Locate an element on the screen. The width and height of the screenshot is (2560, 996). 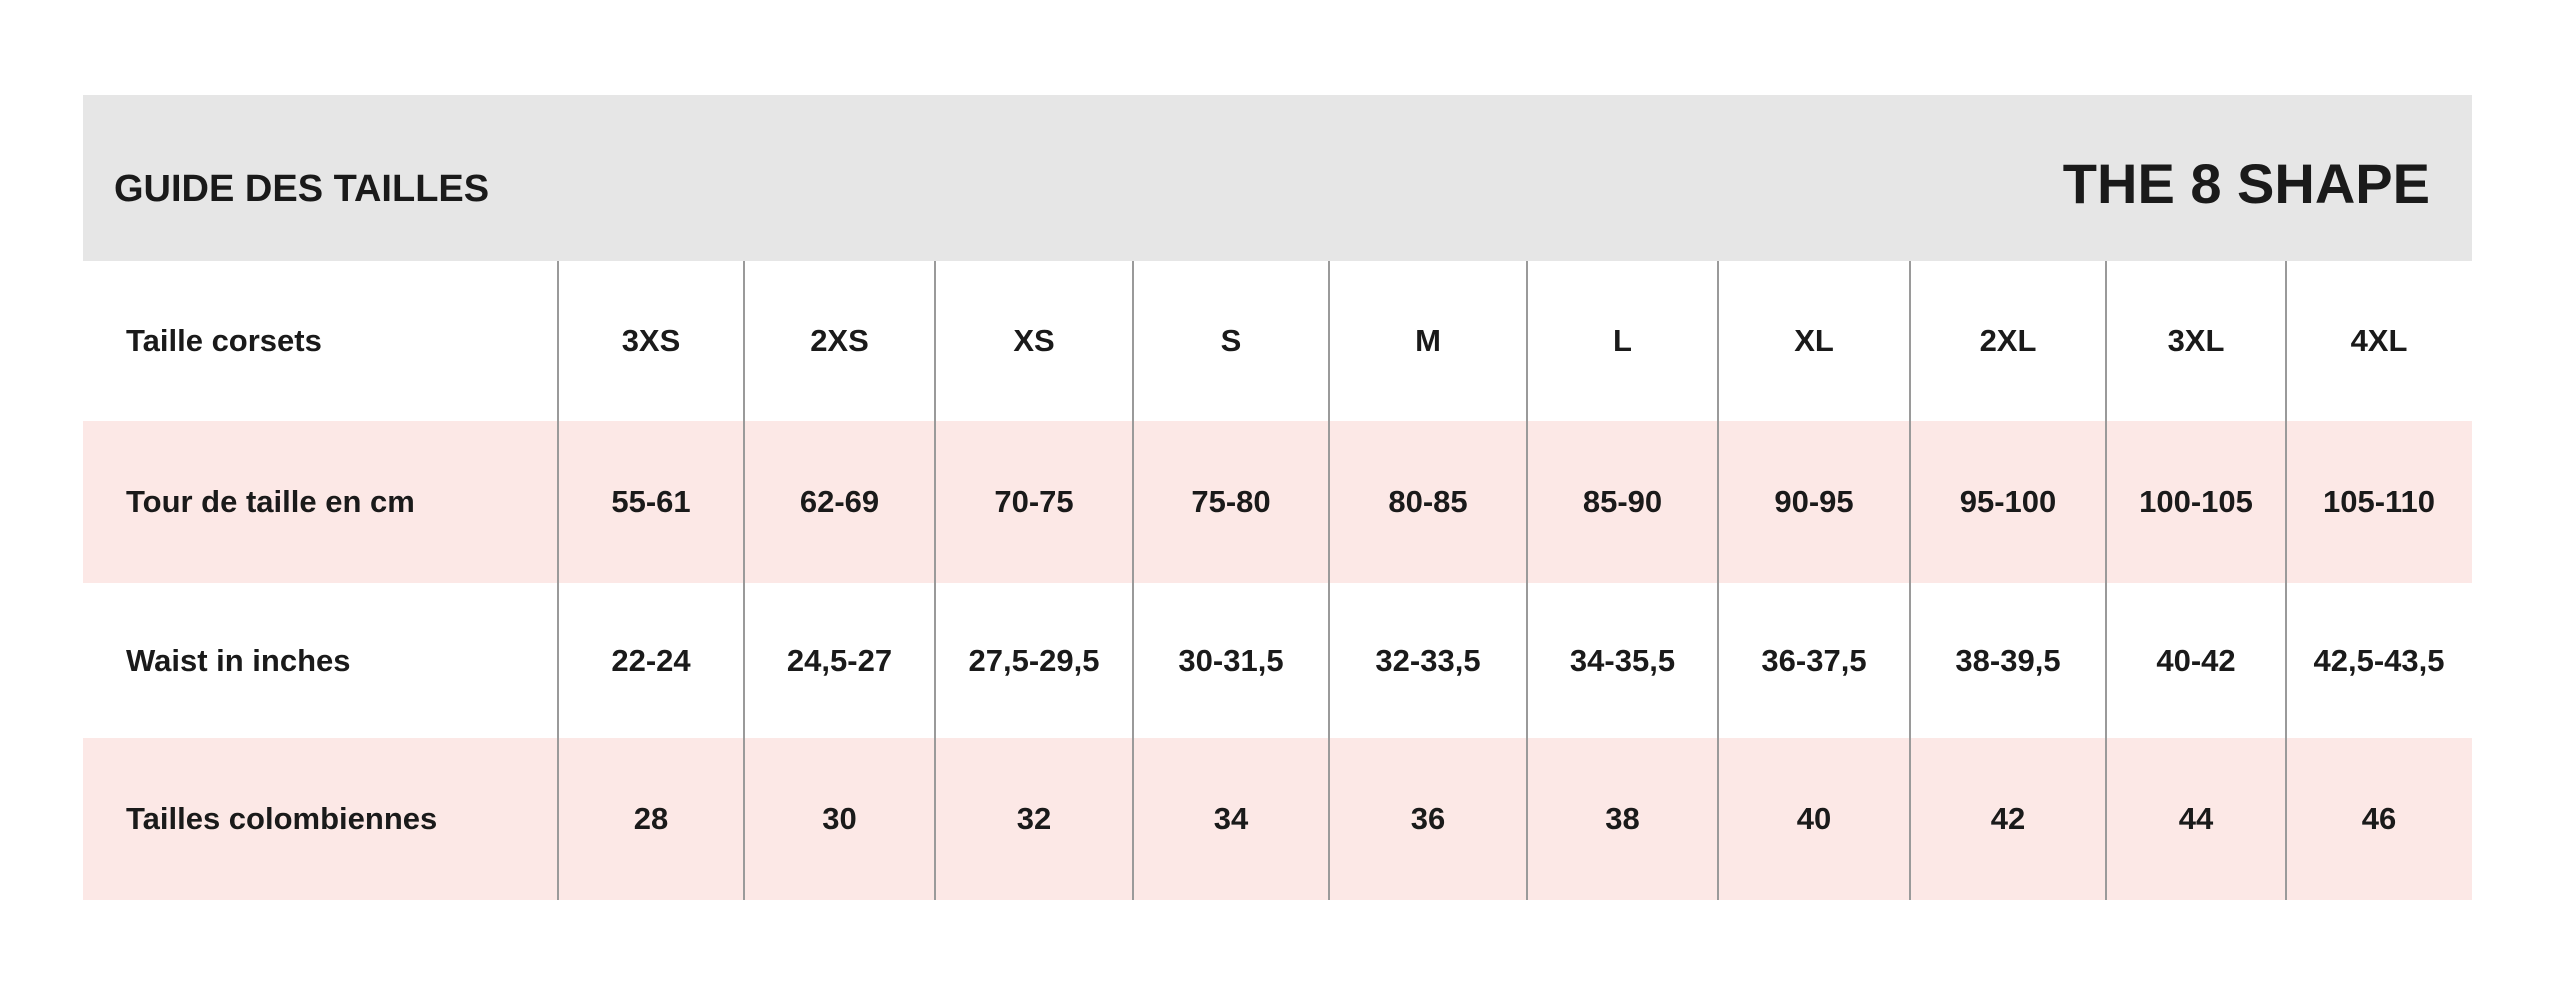
table-cell: 44 is located at coordinates (2196, 818).